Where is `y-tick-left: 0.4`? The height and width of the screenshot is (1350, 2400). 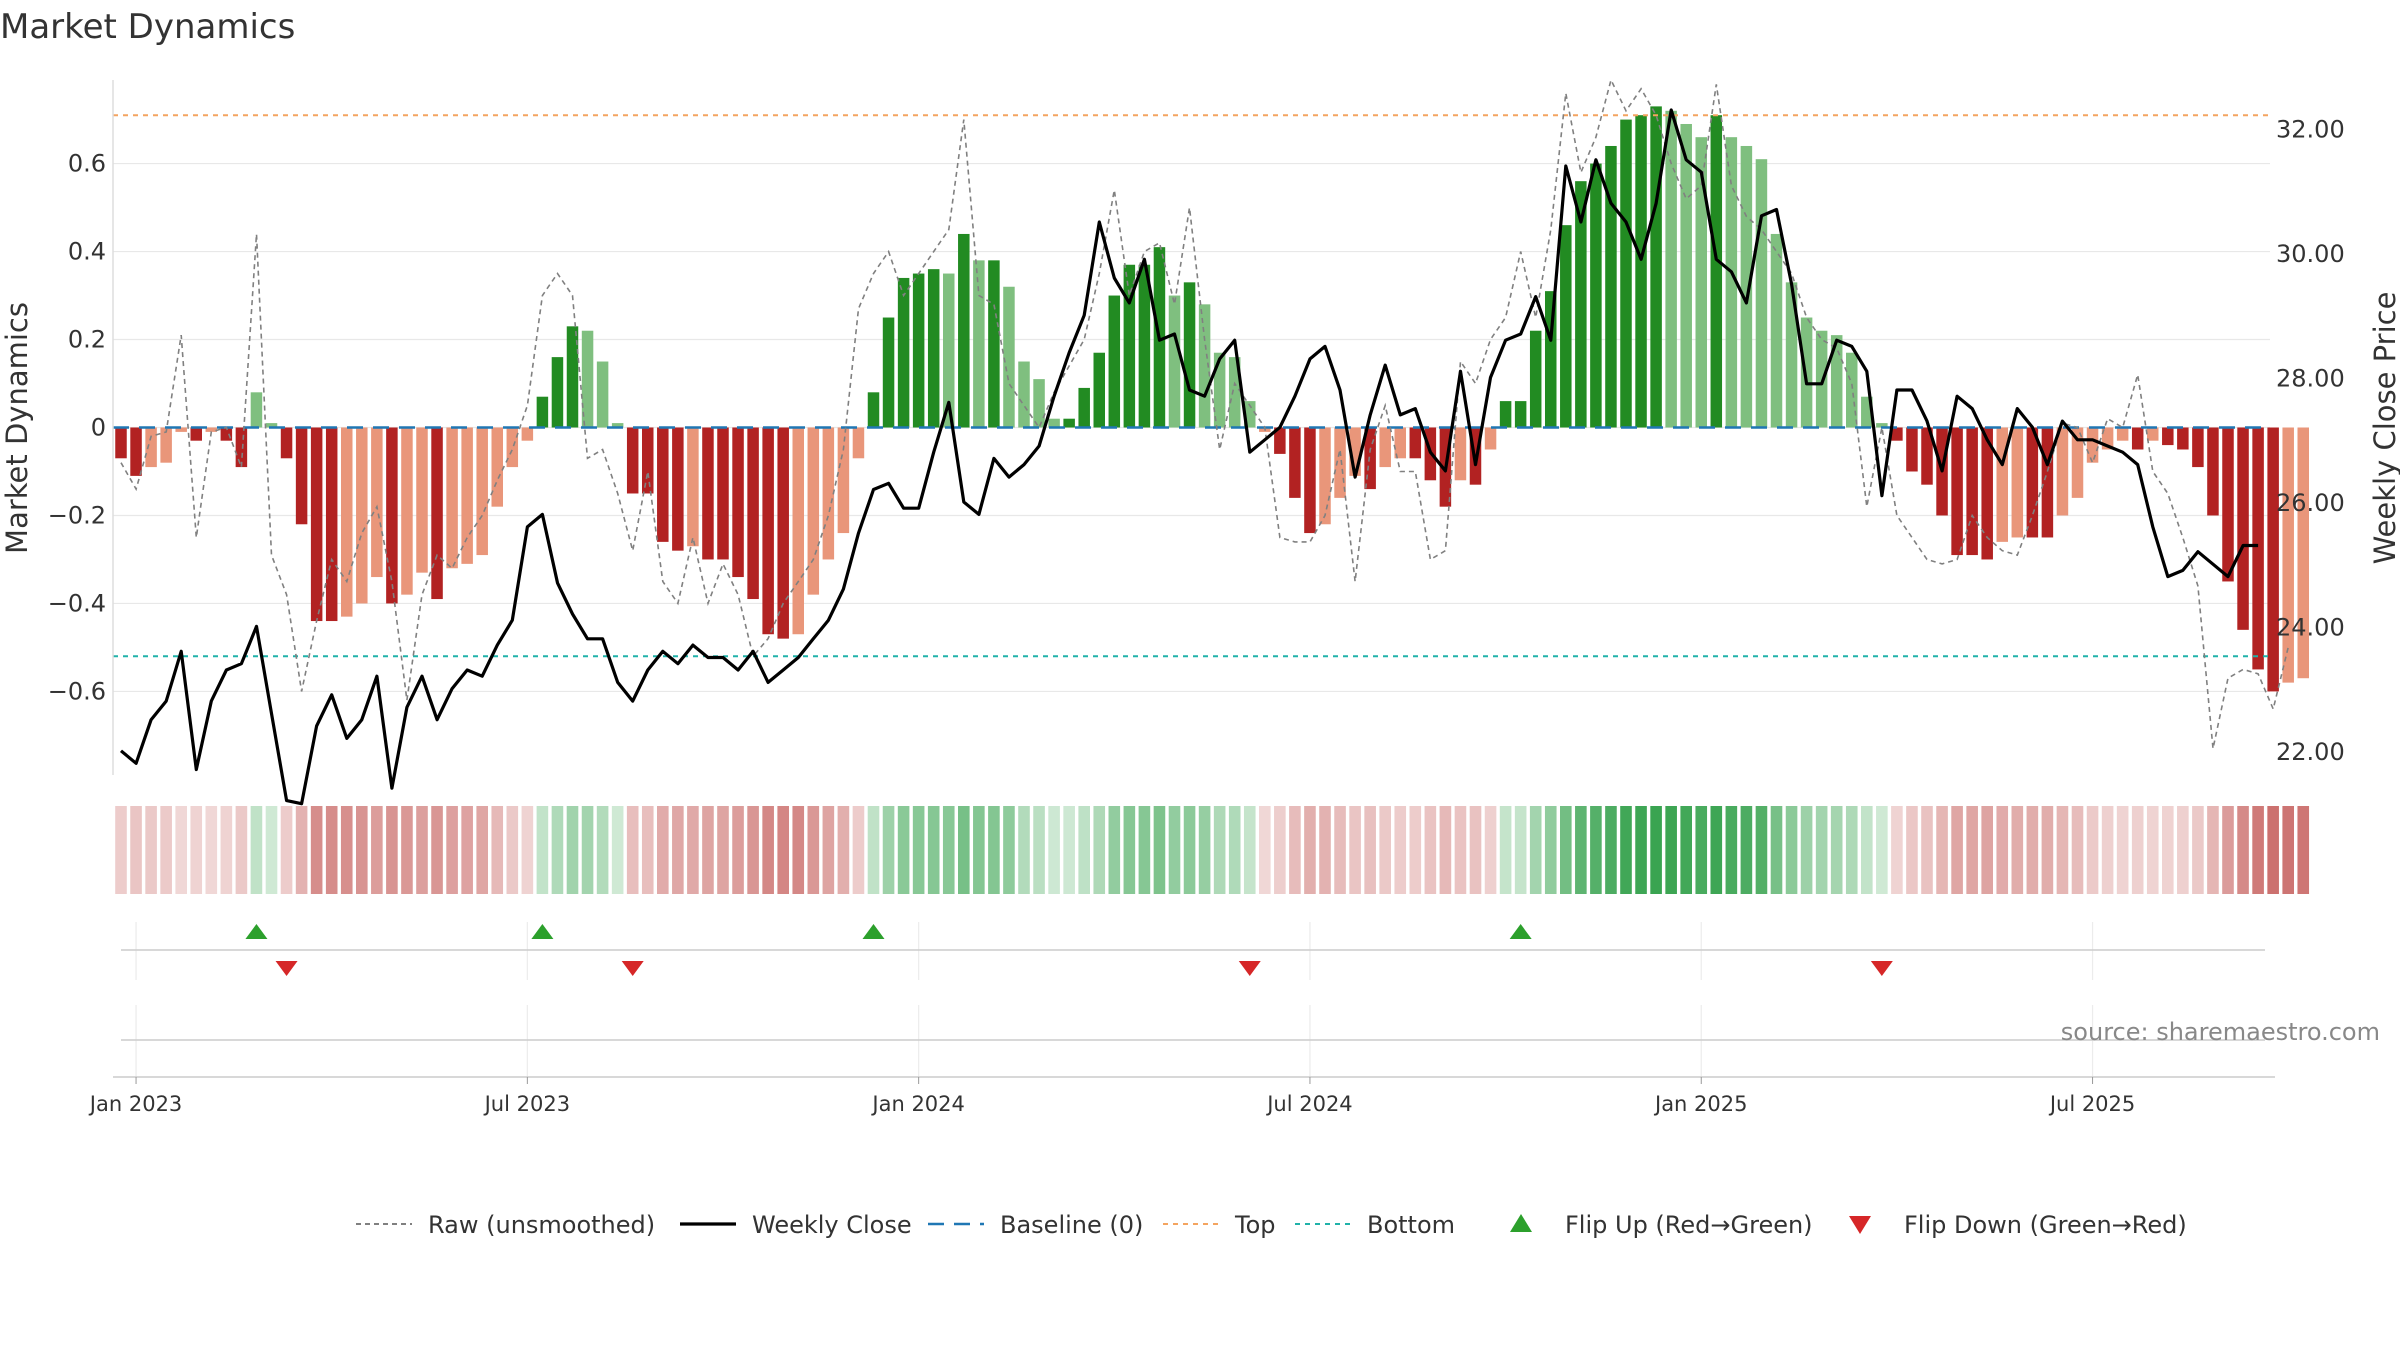
y-tick-left: 0.4 is located at coordinates (87, 252).